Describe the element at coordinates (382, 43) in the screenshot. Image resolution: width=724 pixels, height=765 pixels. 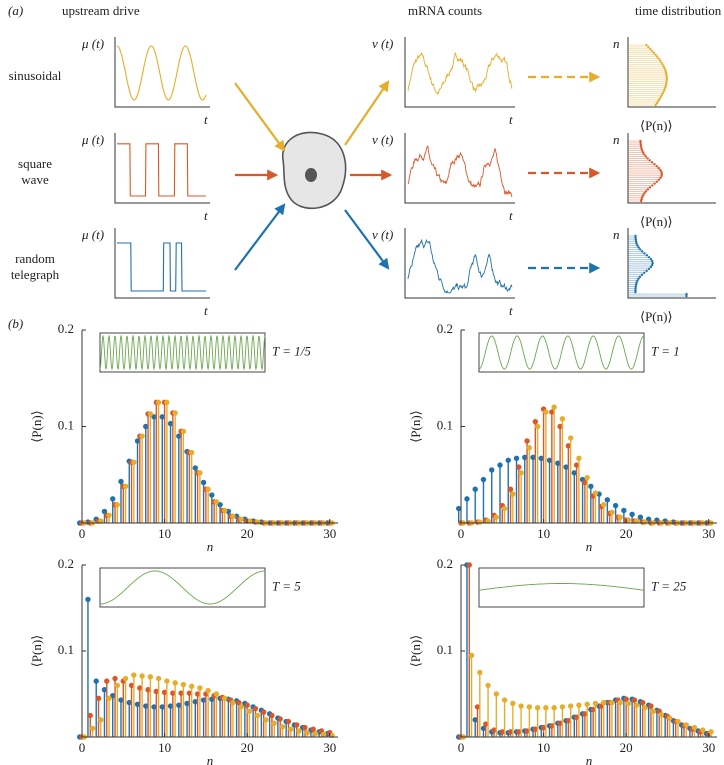
I see `axis-label: ν (t)` at that location.